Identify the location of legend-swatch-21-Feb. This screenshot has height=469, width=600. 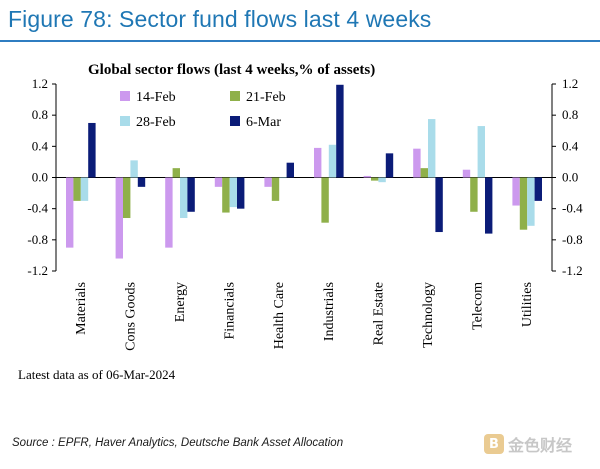
(235, 96).